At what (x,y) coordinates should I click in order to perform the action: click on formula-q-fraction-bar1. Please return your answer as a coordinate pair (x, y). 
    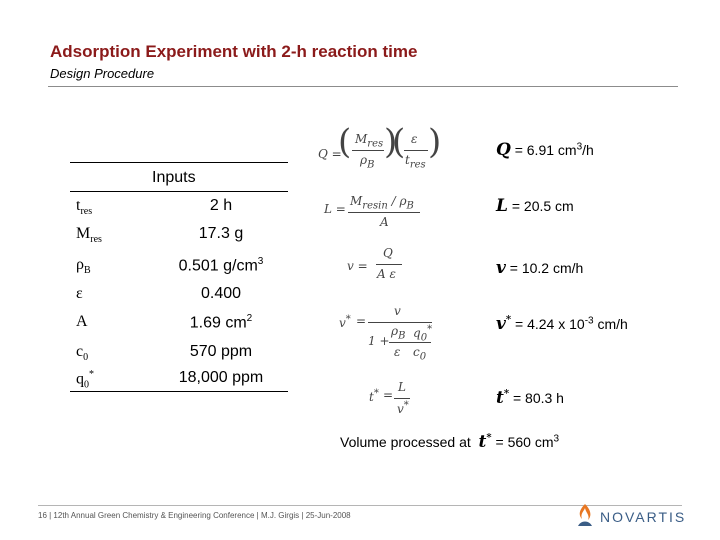
    Looking at the image, I should click on (368, 150).